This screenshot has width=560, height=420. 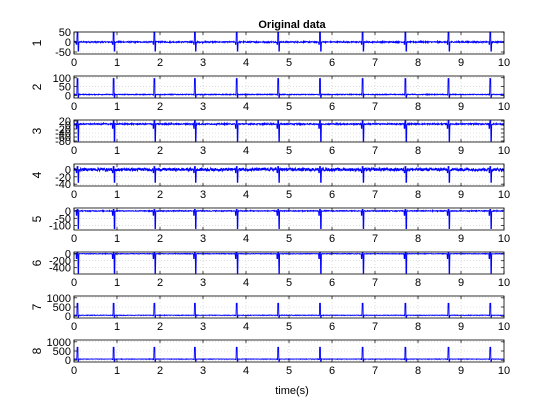 What do you see at coordinates (62, 352) in the screenshot?
I see `y-tick-label: 500` at bounding box center [62, 352].